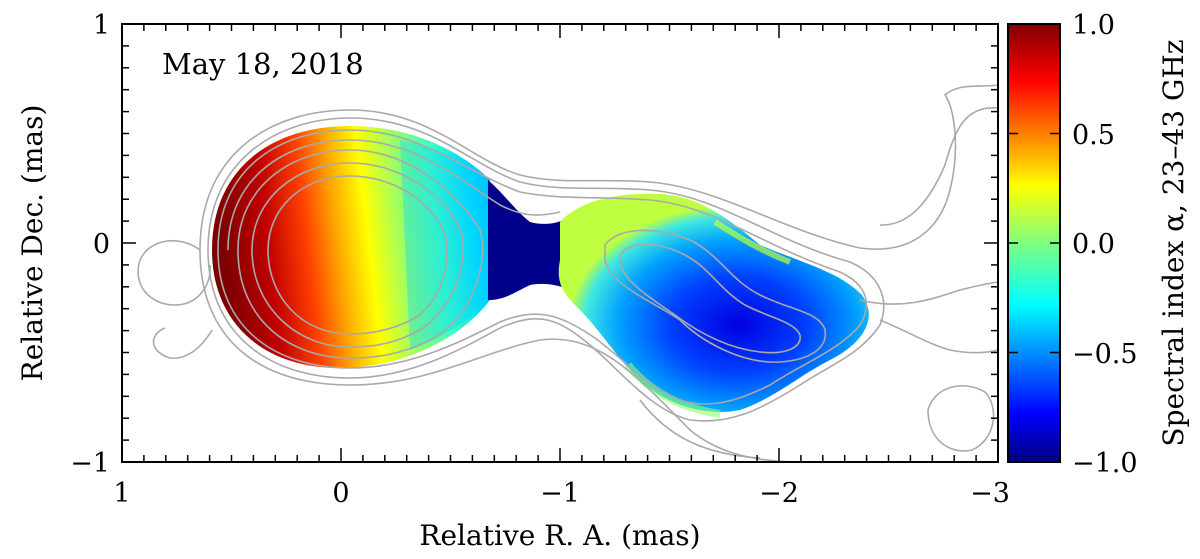 Image resolution: width=1200 pixels, height=559 pixels. Describe the element at coordinates (32, 243) in the screenshot. I see `y-axis-title: Relative Dec. (mas)` at that location.